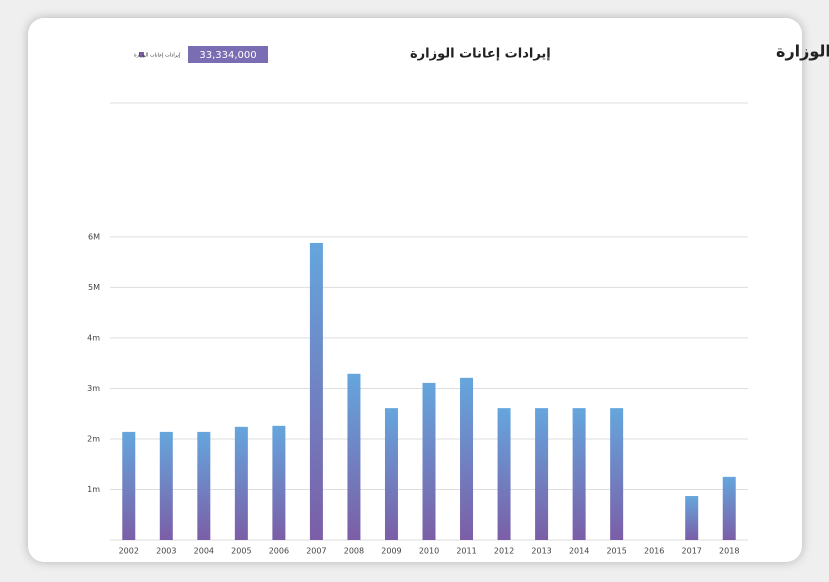 This screenshot has width=829, height=582. Describe the element at coordinates (541, 551) in the screenshot. I see `x-tick-label: 2013` at that location.